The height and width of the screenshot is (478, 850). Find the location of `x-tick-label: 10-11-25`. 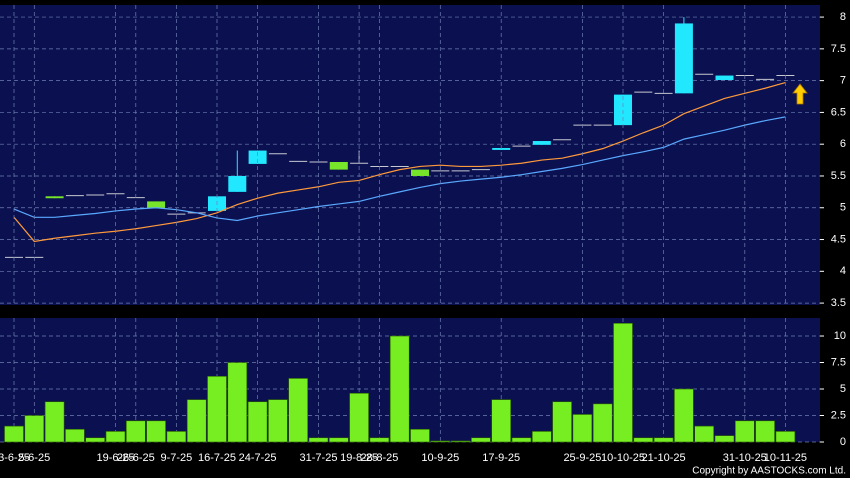

x-tick-label: 10-11-25 is located at coordinates (785, 458).